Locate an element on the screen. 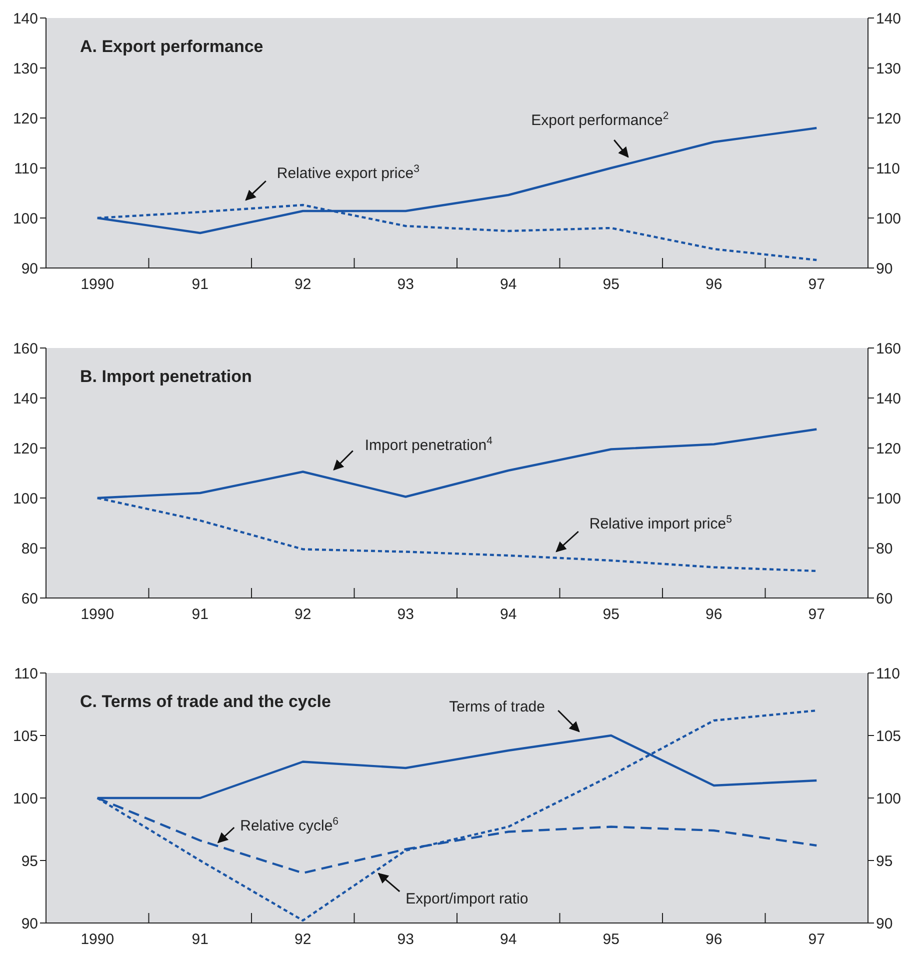 The width and height of the screenshot is (923, 955). y2-tick-label: 130 is located at coordinates (889, 69).